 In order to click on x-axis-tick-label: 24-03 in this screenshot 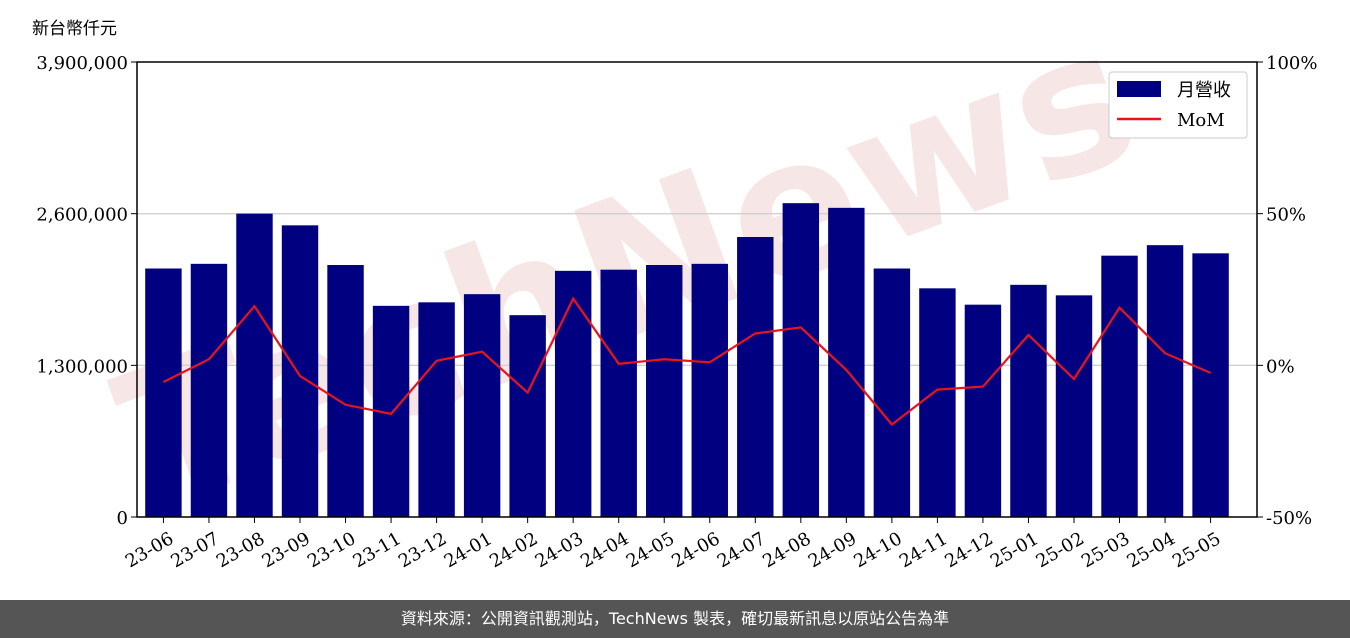, I will do `click(559, 550)`.